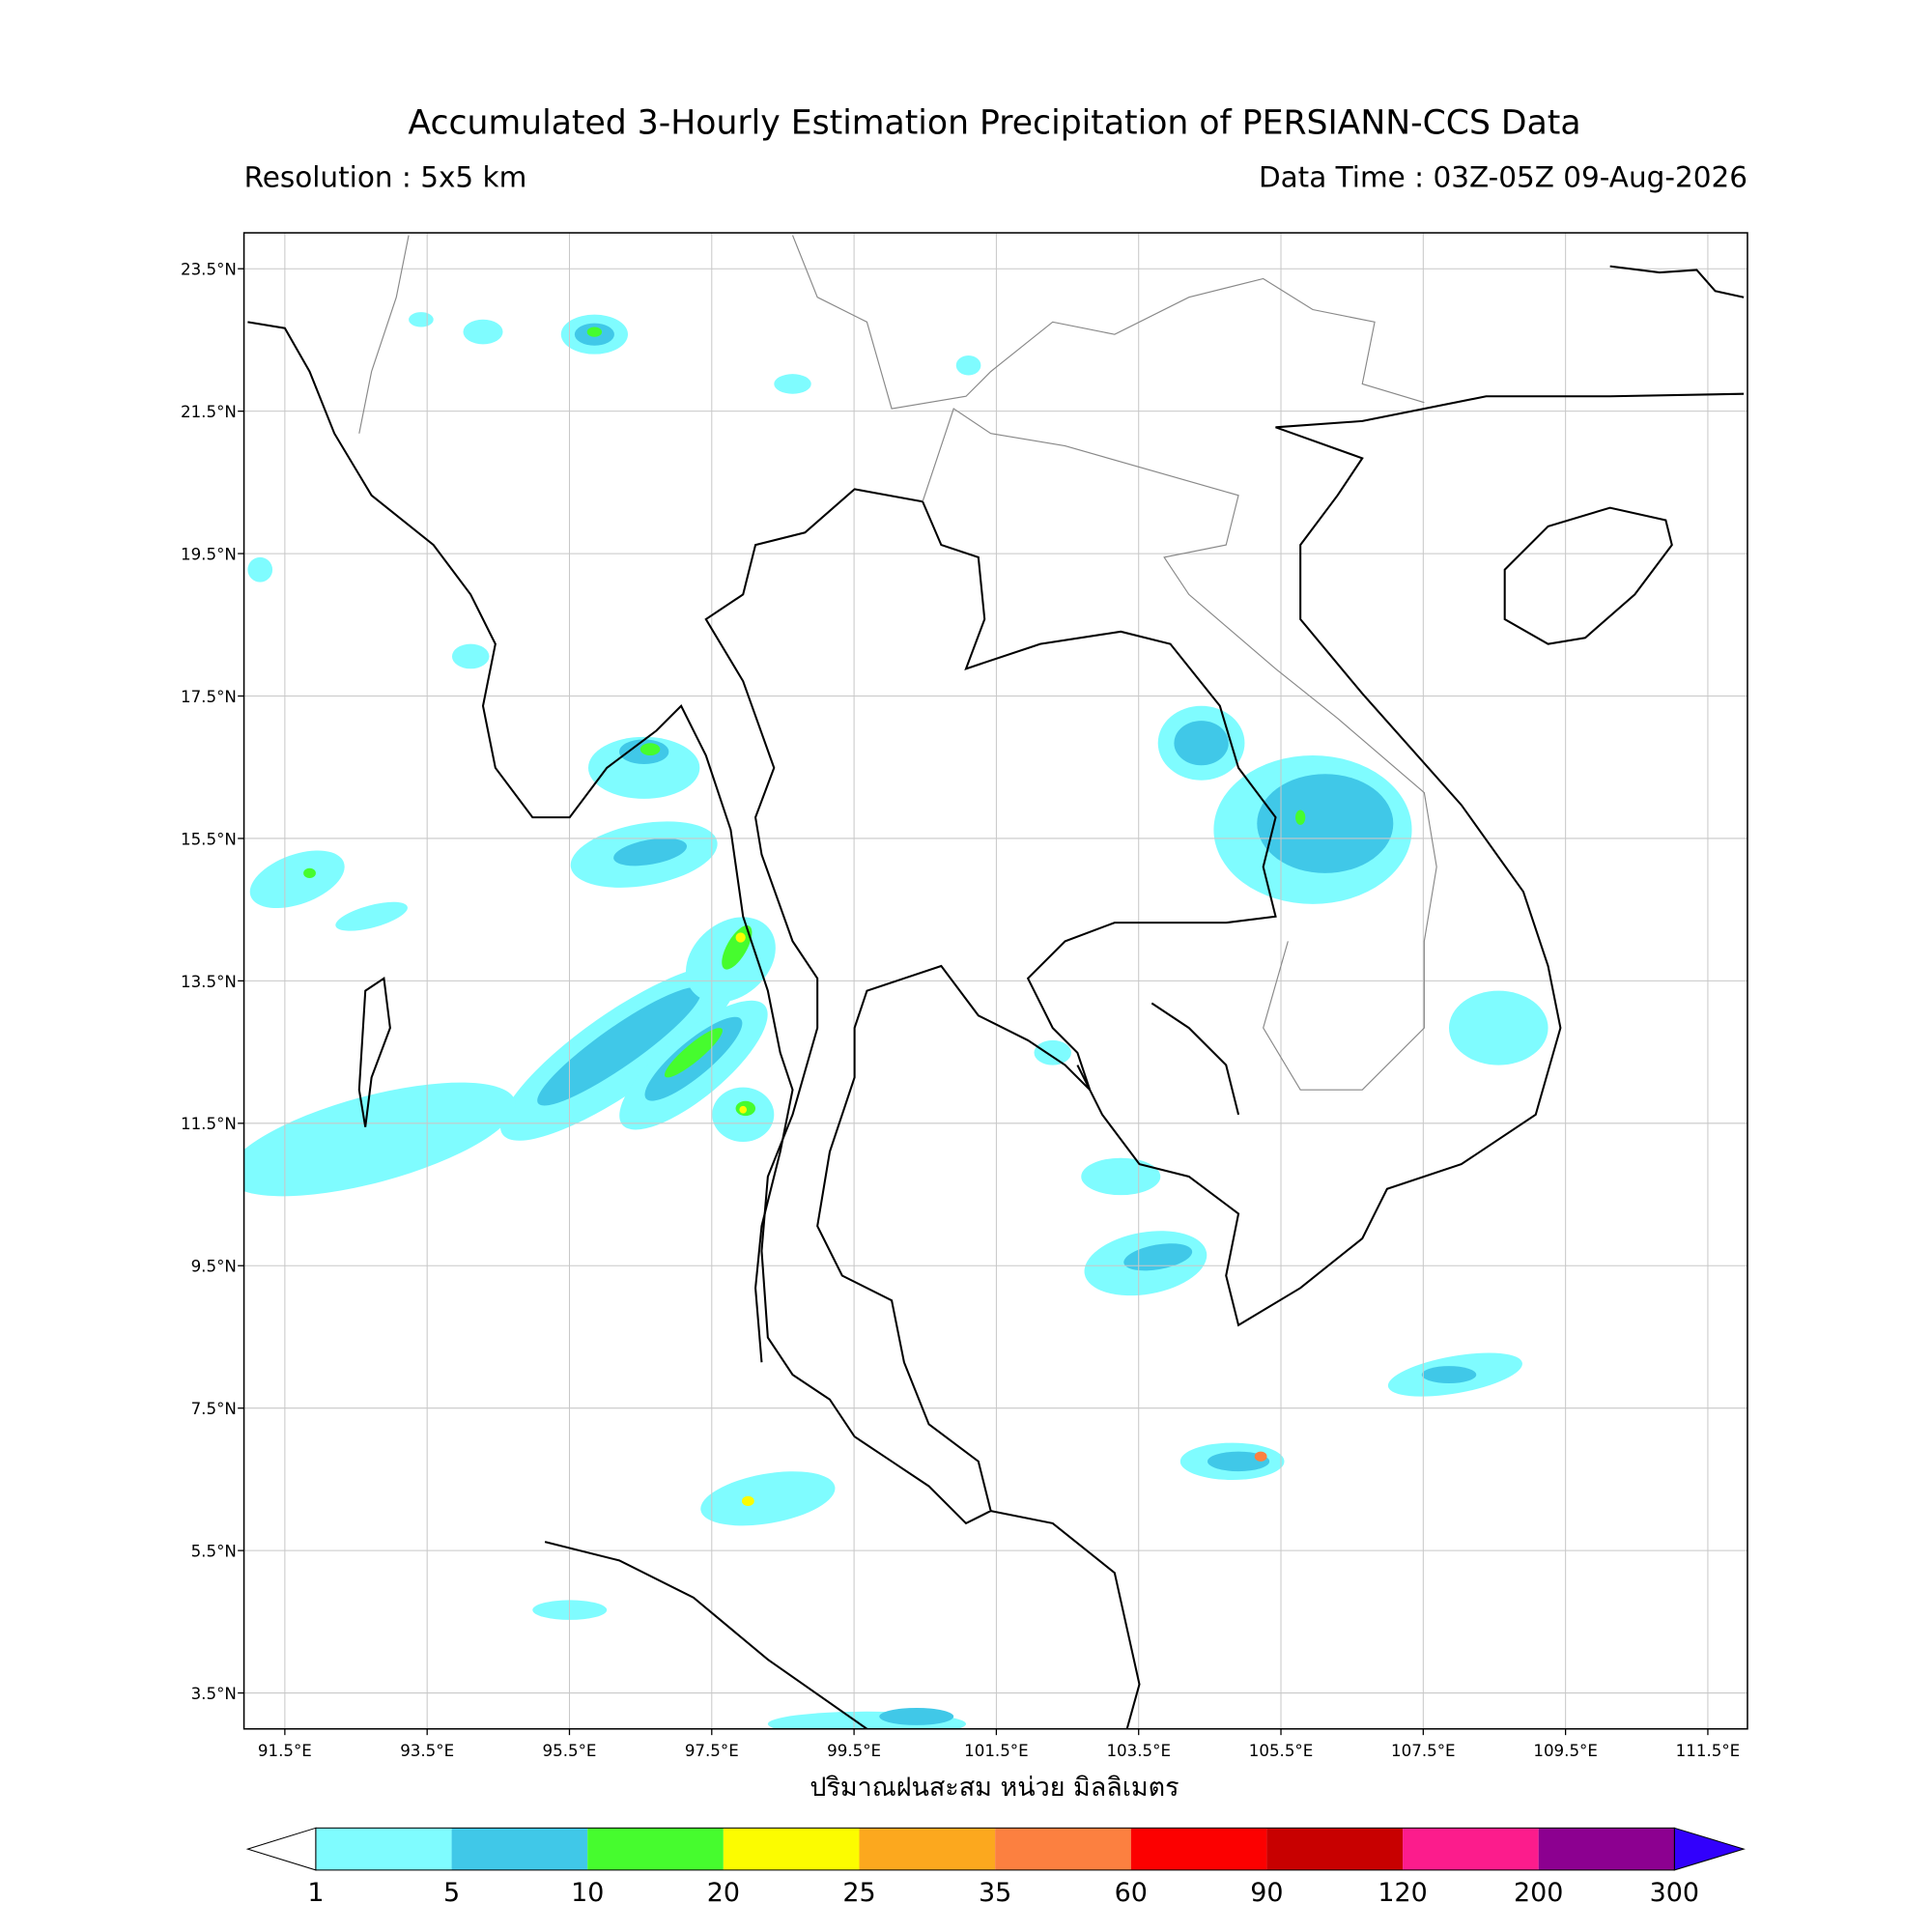  I want to click on colorbar-label: 5, so click(451, 1893).